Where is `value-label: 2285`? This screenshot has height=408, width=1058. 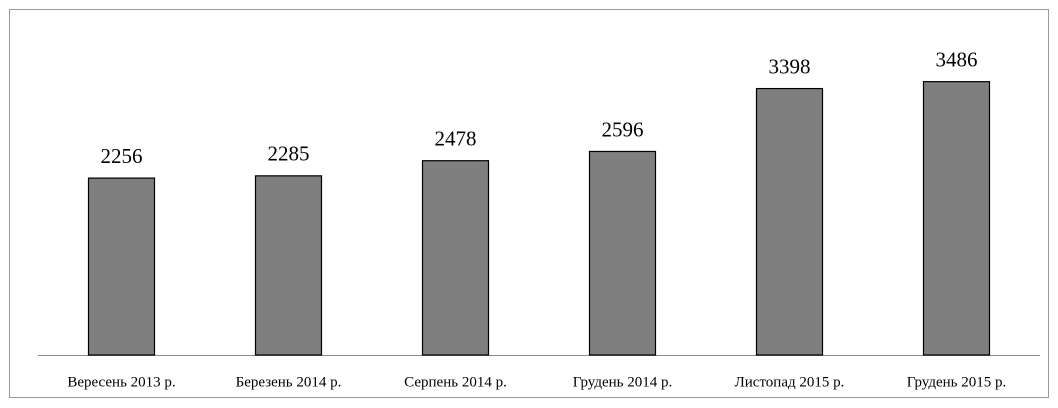
value-label: 2285 is located at coordinates (289, 154).